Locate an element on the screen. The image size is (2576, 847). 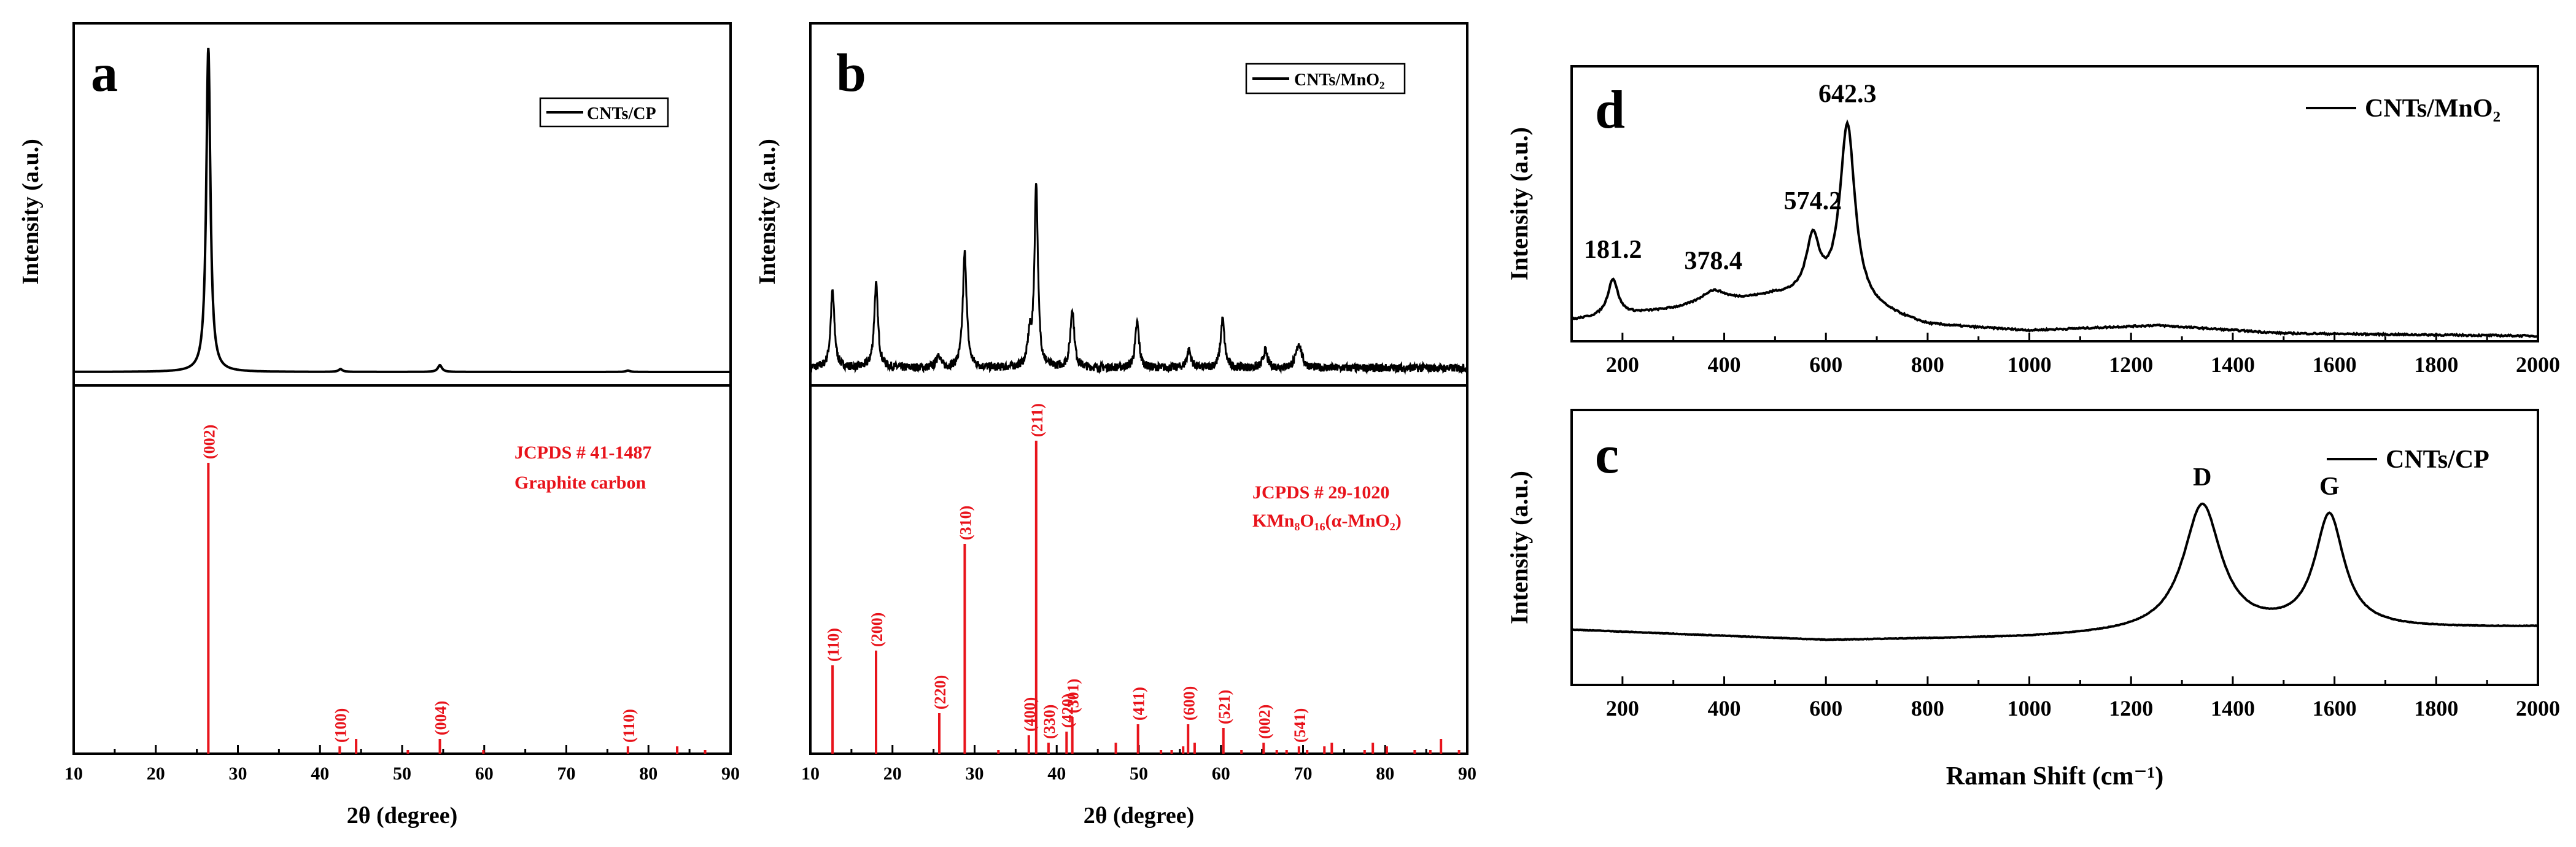
cnts-mno2-xrd-curve is located at coordinates (1138, 279).